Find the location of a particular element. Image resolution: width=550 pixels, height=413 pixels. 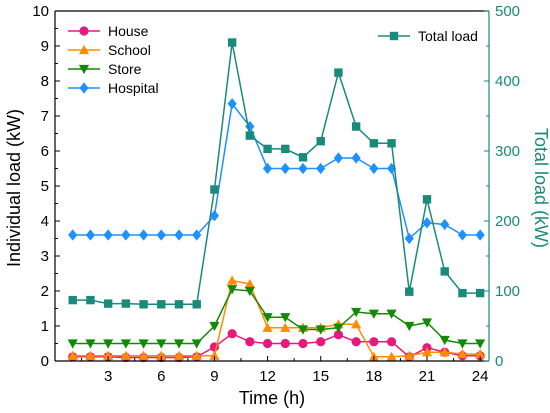

y-tick-label: 4 is located at coordinates (45, 221).